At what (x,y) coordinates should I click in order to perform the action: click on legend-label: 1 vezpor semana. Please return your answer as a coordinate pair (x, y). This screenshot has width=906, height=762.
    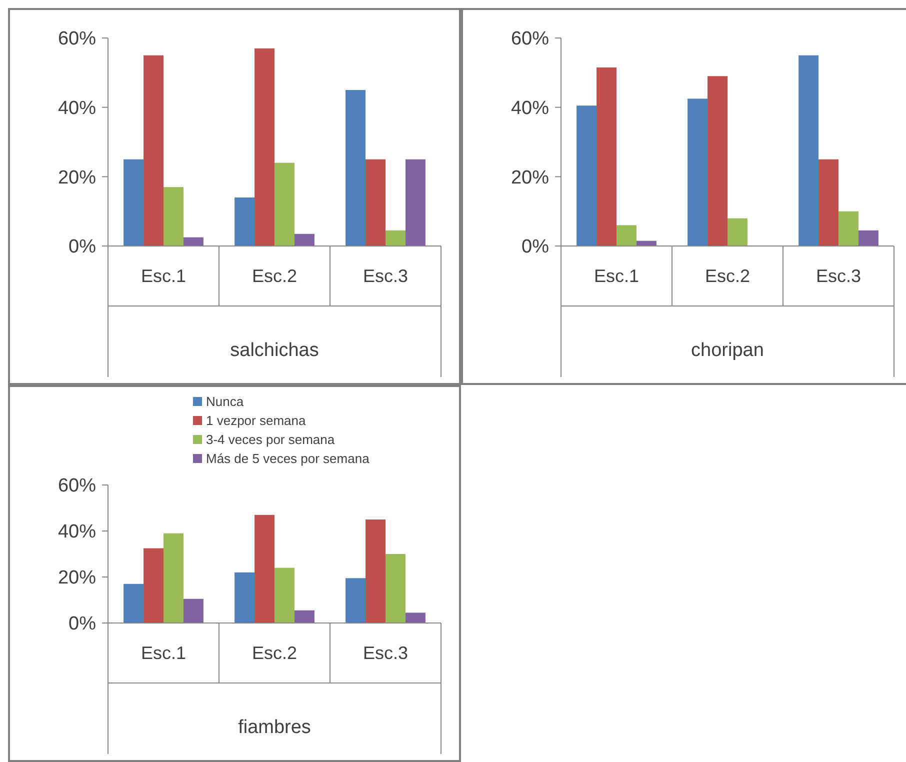
    Looking at the image, I should click on (256, 420).